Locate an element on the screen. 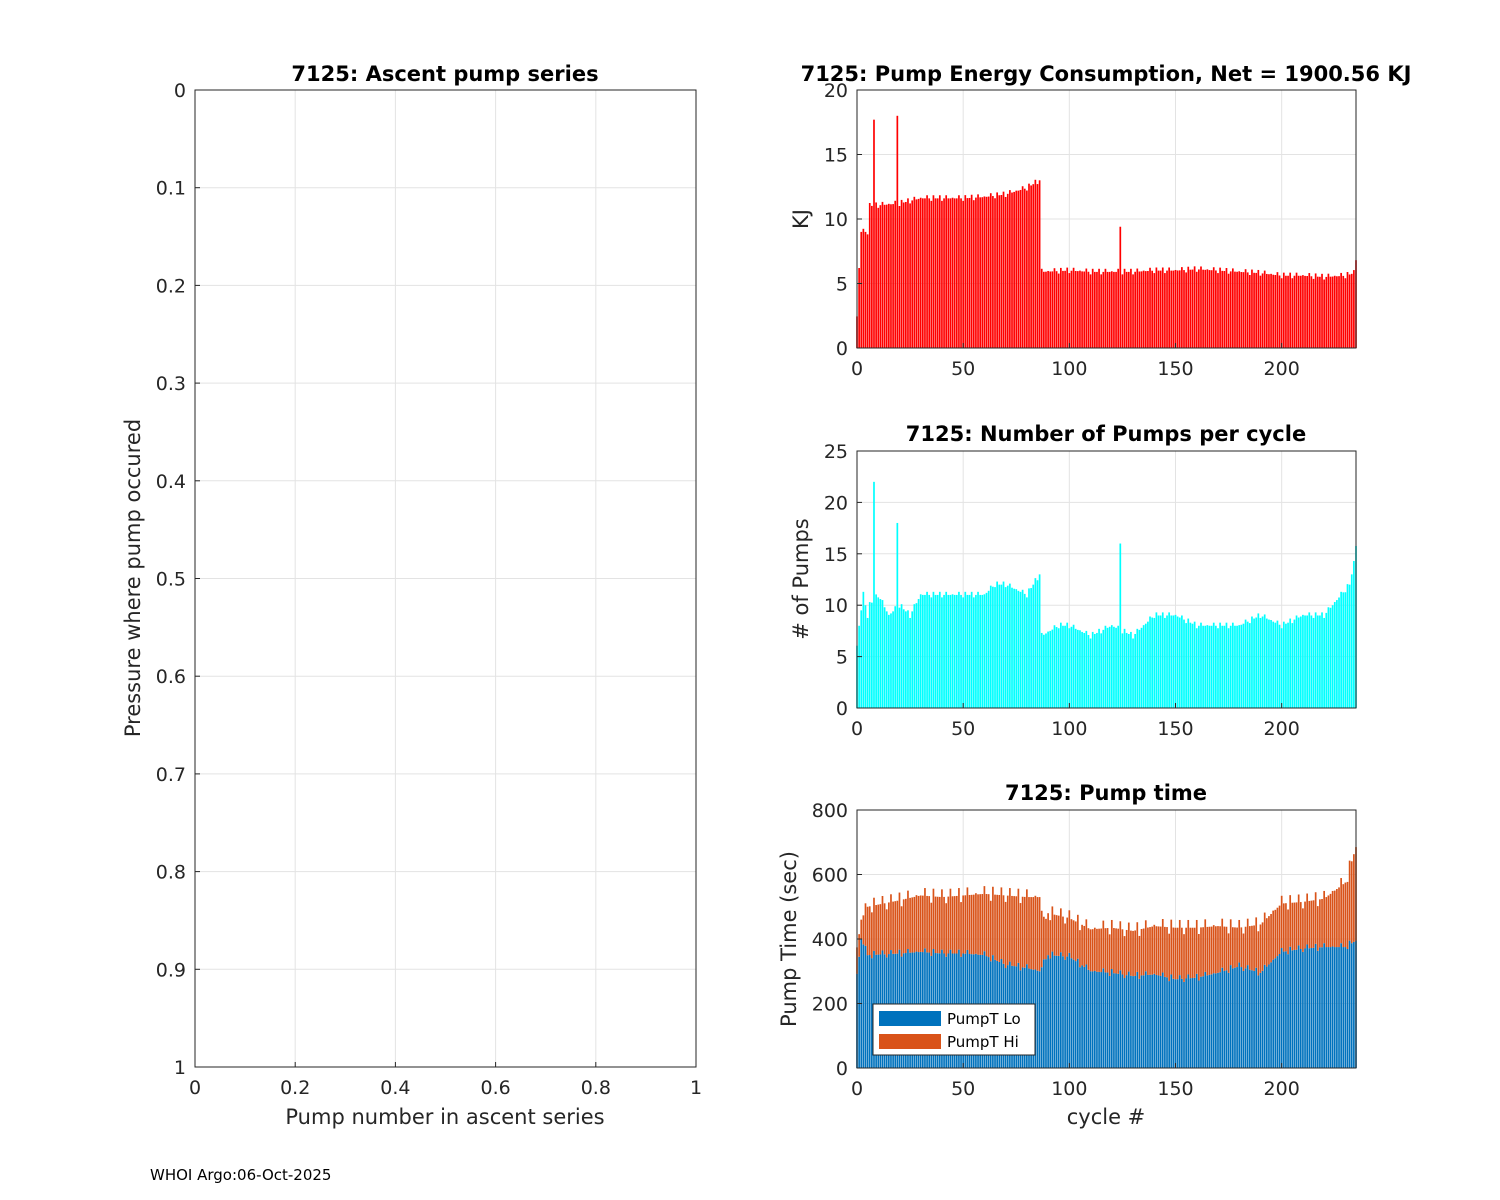 This screenshot has width=1500, height=1200. y-tick-label: 800 is located at coordinates (830, 811).